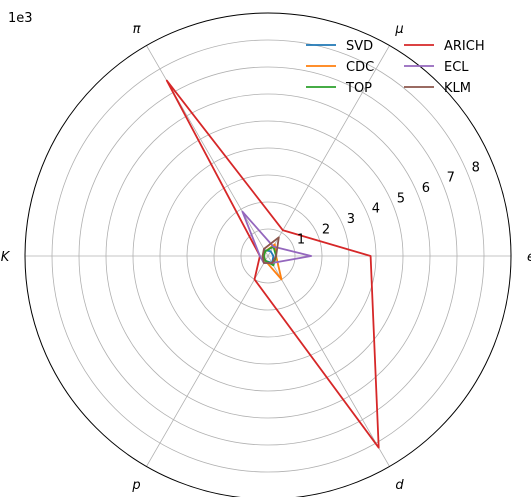 This screenshot has width=531, height=497. Describe the element at coordinates (401, 198) in the screenshot. I see `r-tick-label: 5` at that location.